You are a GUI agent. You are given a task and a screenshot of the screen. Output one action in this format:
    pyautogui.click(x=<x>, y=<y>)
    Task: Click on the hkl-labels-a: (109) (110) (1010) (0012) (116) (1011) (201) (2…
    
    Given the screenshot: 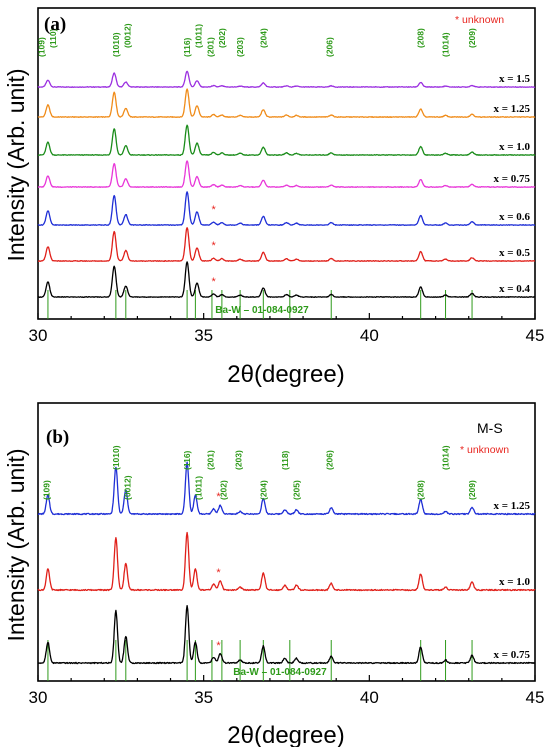 What is the action you would take?
    pyautogui.click(x=256, y=40)
    